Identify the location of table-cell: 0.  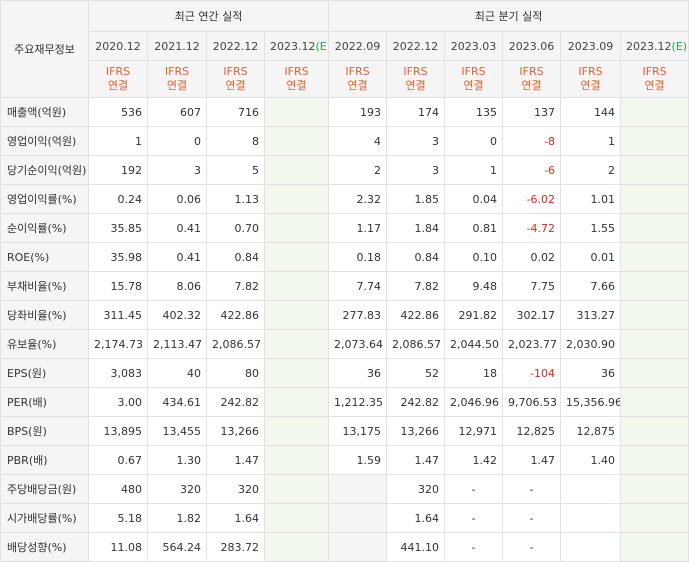
(177, 141).